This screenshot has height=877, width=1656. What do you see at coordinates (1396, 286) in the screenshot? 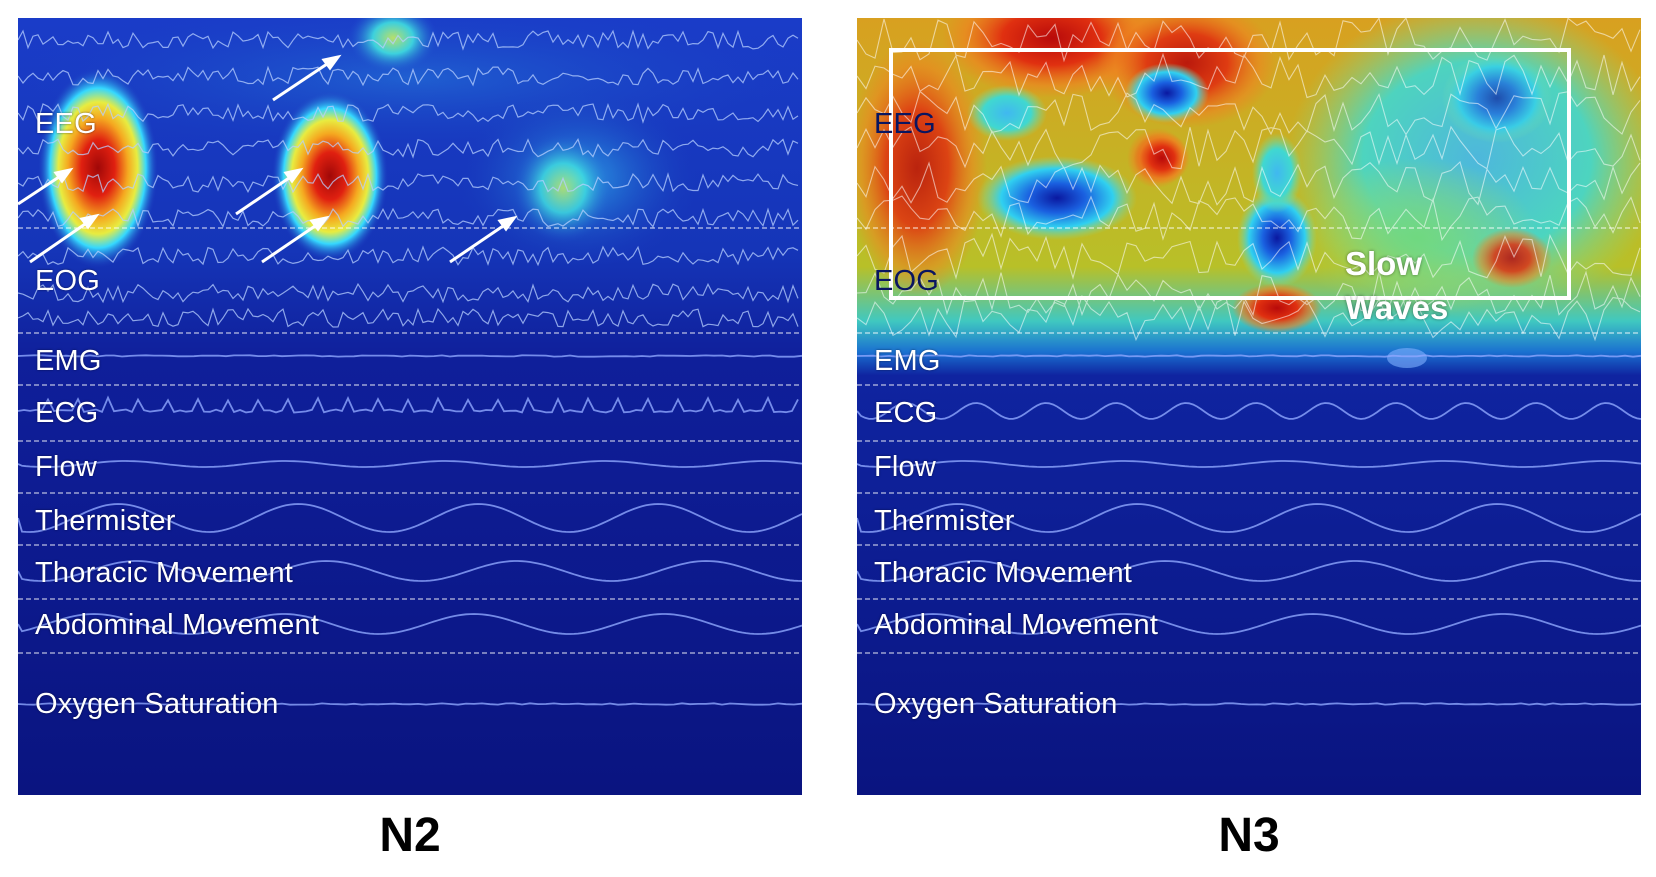
I see `slow-waves-label: Slow Waves` at bounding box center [1396, 286].